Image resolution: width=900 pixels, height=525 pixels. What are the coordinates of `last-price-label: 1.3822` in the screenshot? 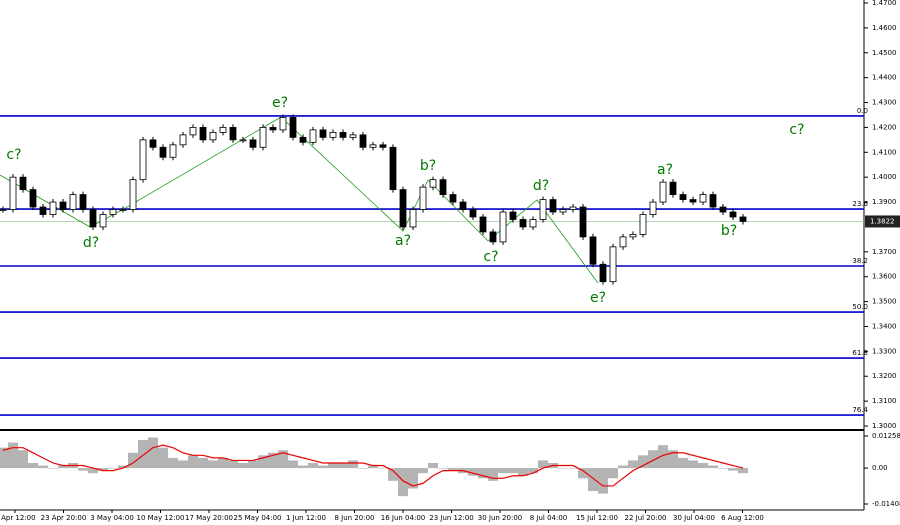 It's located at (882, 221).